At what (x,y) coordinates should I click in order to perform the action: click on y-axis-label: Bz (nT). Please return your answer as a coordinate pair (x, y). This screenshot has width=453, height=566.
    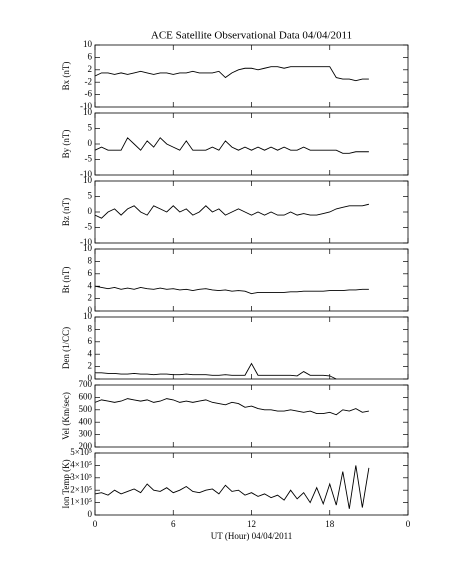
    Looking at the image, I should click on (66, 212).